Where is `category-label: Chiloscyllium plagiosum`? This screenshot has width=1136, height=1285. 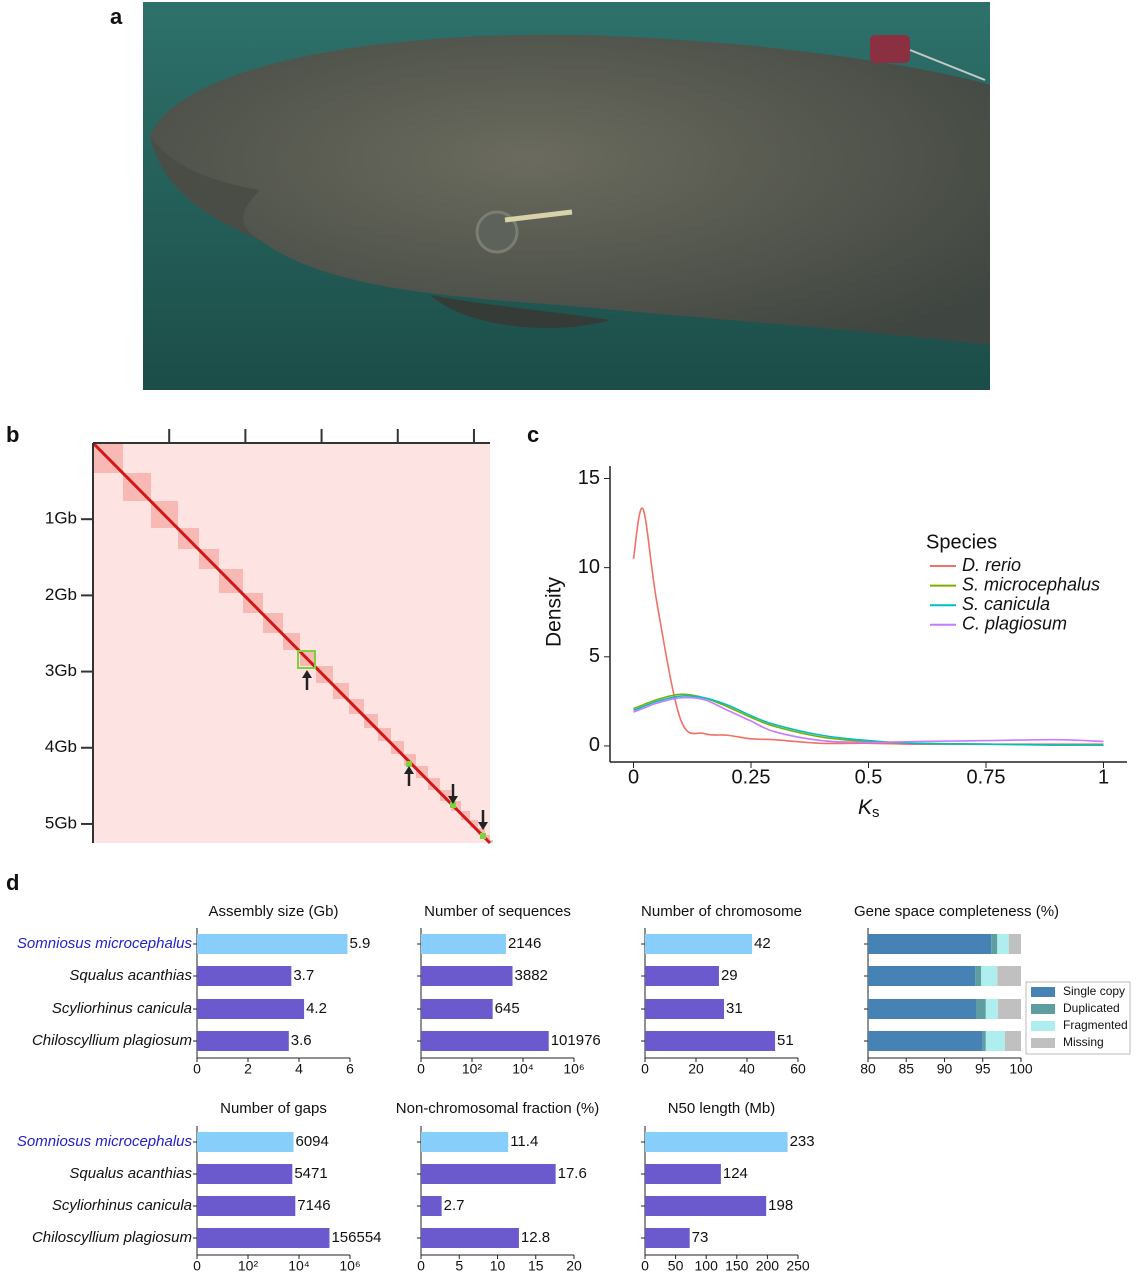 category-label: Chiloscyllium plagiosum is located at coordinates (112, 1040).